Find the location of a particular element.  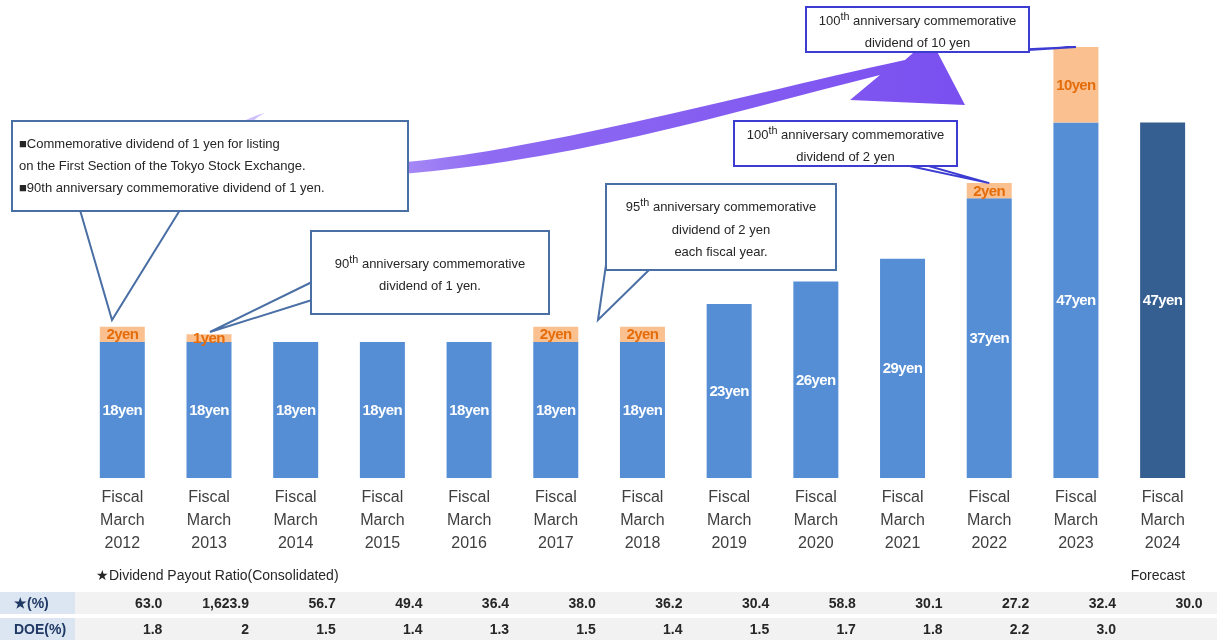

data-label: 29yen is located at coordinates (902, 368).